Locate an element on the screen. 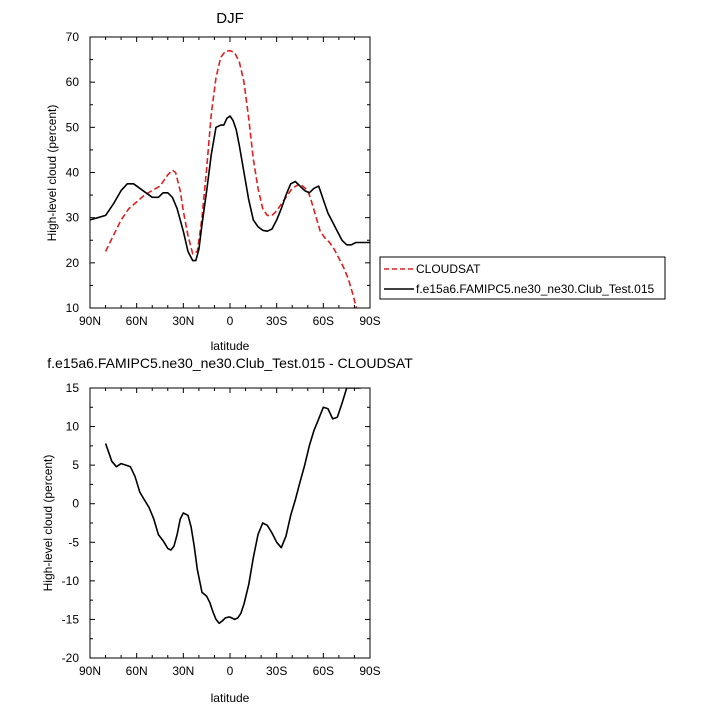 The image size is (712, 710). bottom-y-tick-label: 5 is located at coordinates (75, 465).